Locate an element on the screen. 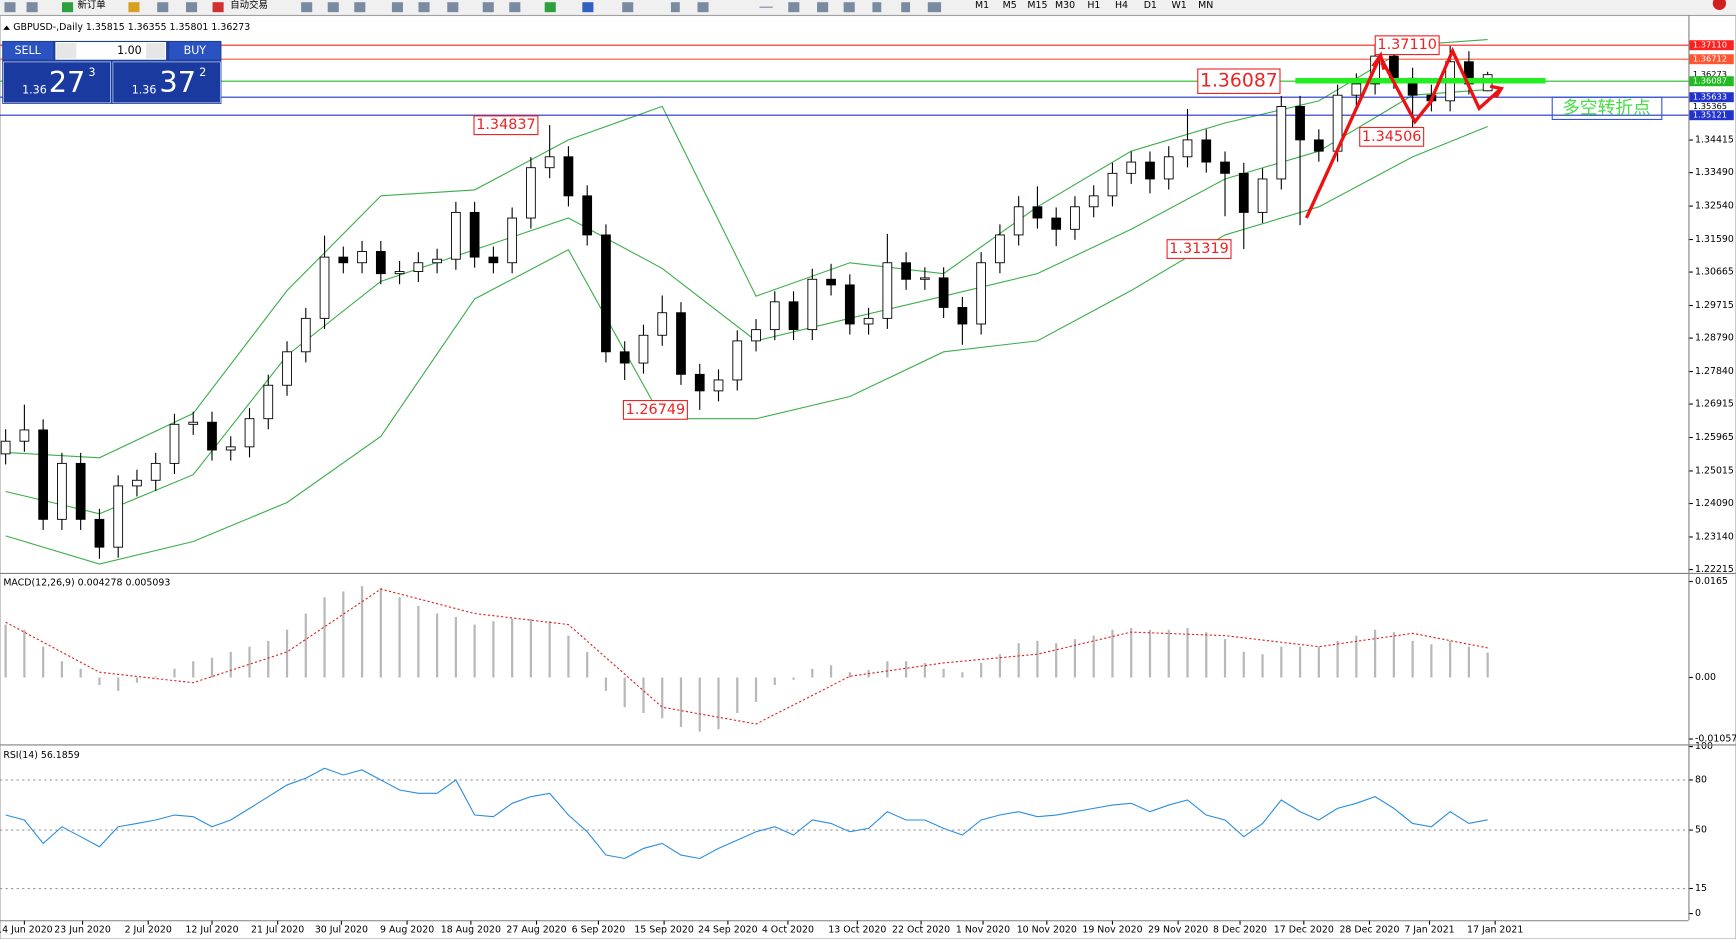  sell-button is located at coordinates (28, 51).